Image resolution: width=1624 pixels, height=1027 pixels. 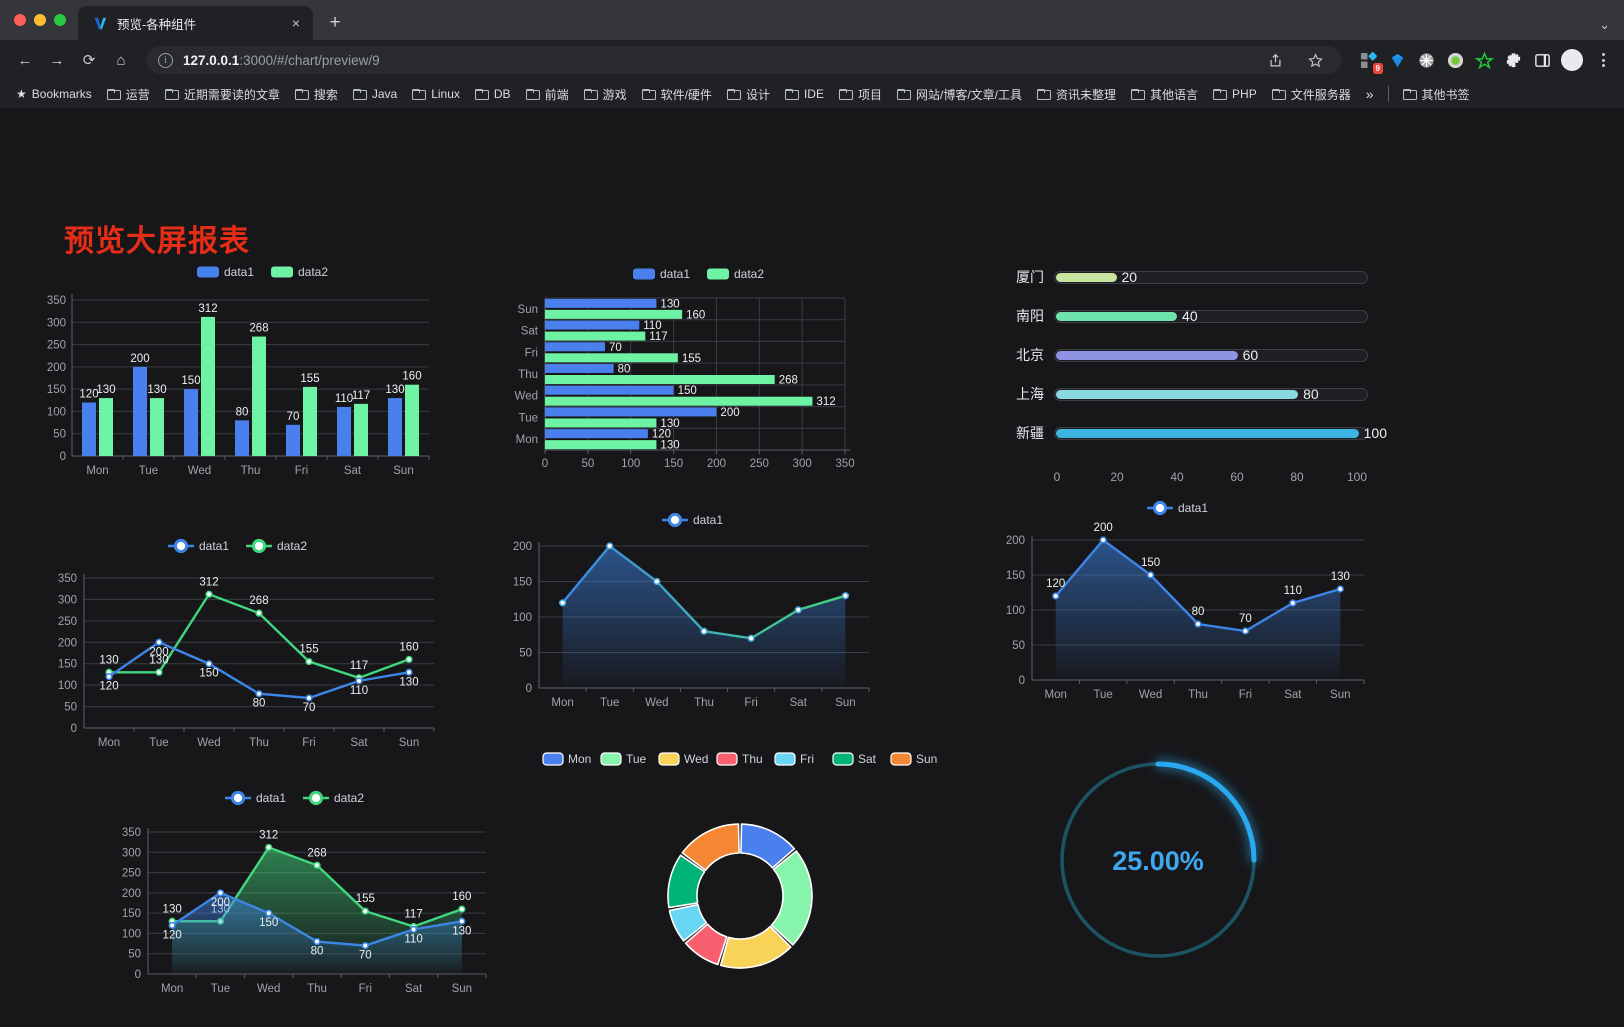 I want to click on bookmark-folder: 前端, so click(x=547, y=94).